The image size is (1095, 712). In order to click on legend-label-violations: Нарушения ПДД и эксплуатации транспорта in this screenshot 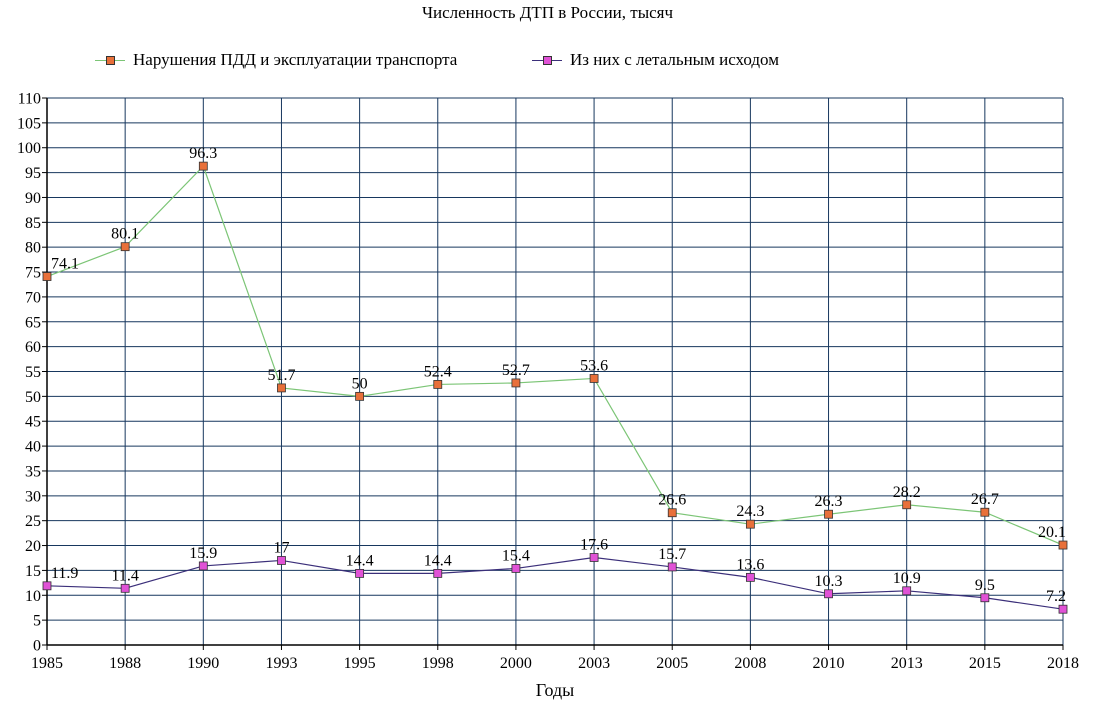, I will do `click(295, 59)`.